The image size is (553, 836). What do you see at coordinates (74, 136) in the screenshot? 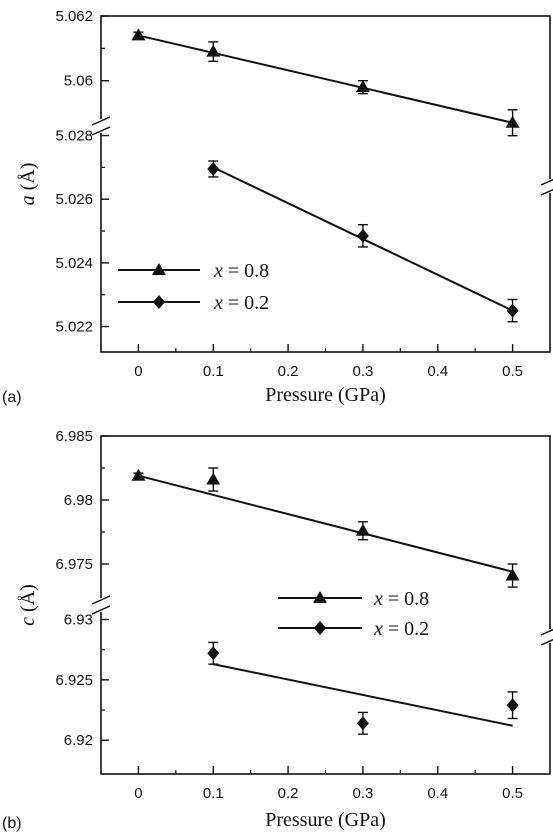
I see `y-tick-label: 5.028` at bounding box center [74, 136].